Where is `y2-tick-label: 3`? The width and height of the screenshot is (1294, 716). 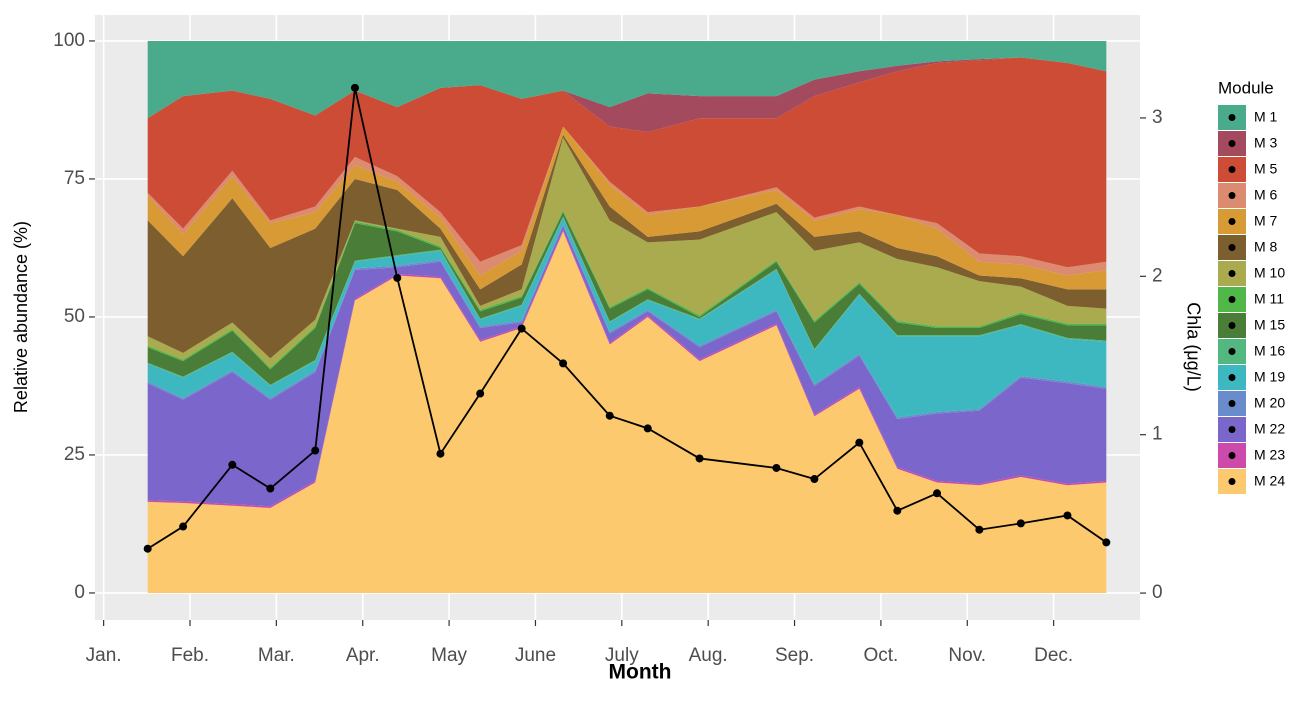
y2-tick-label: 3 is located at coordinates (1157, 117).